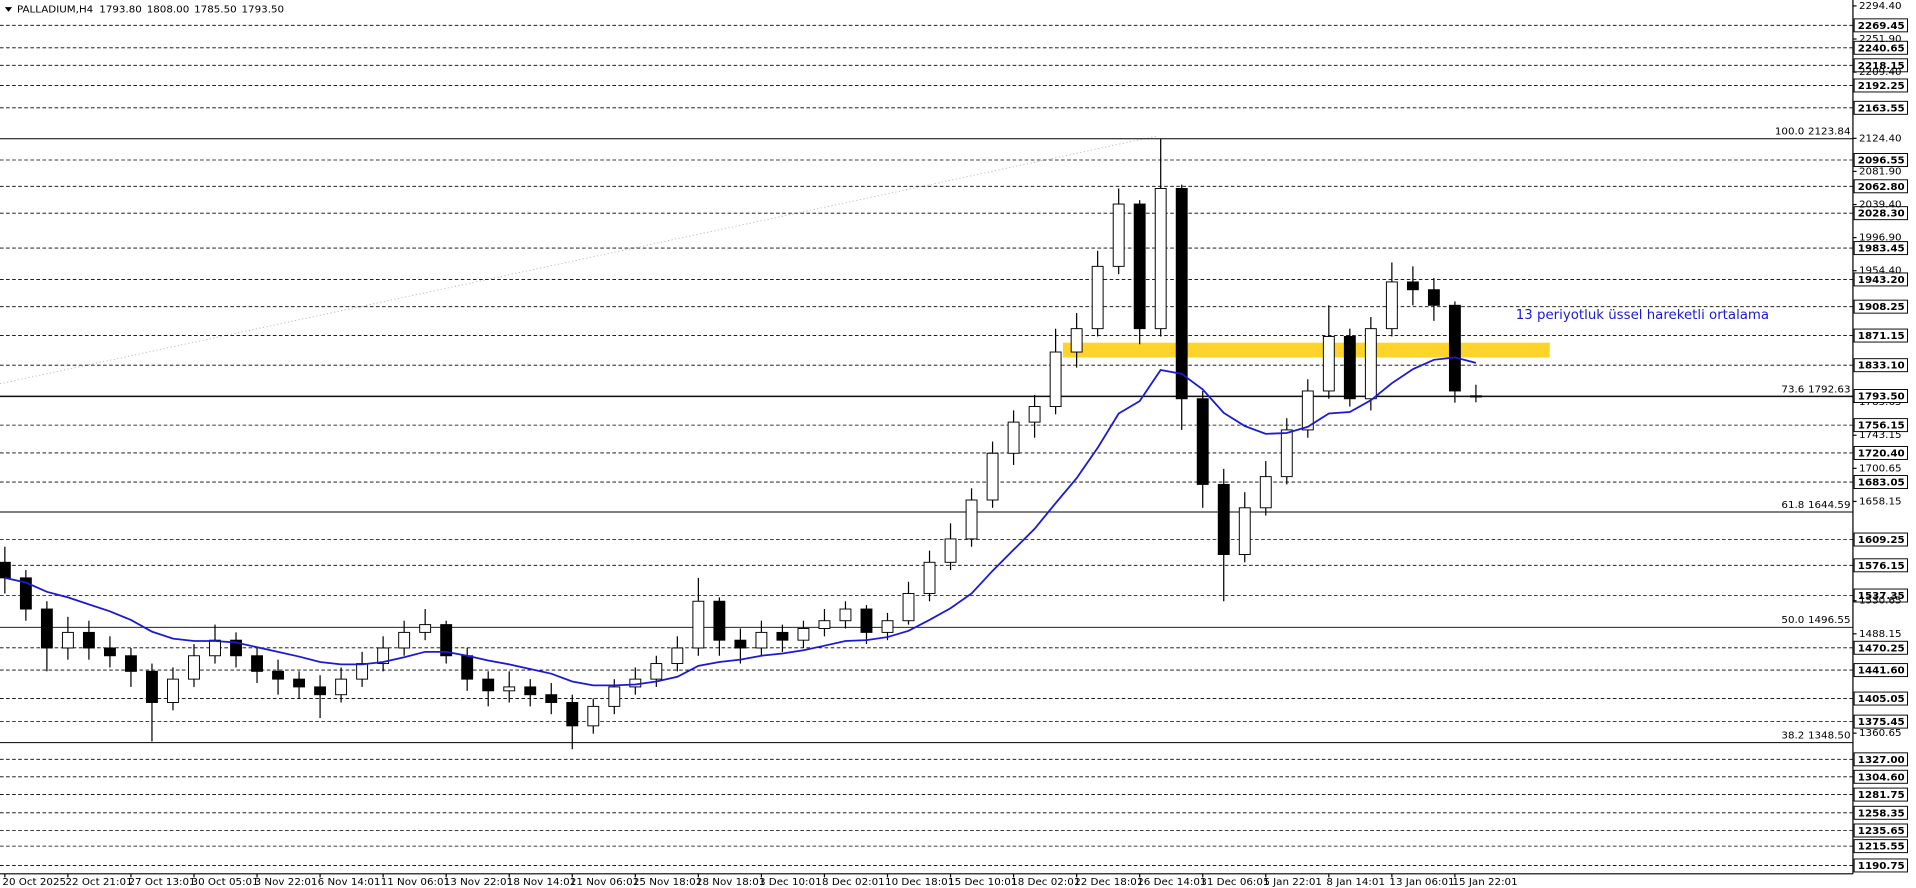 The image size is (1916, 888). What do you see at coordinates (1881, 648) in the screenshot?
I see `level-label: 1470.25` at bounding box center [1881, 648].